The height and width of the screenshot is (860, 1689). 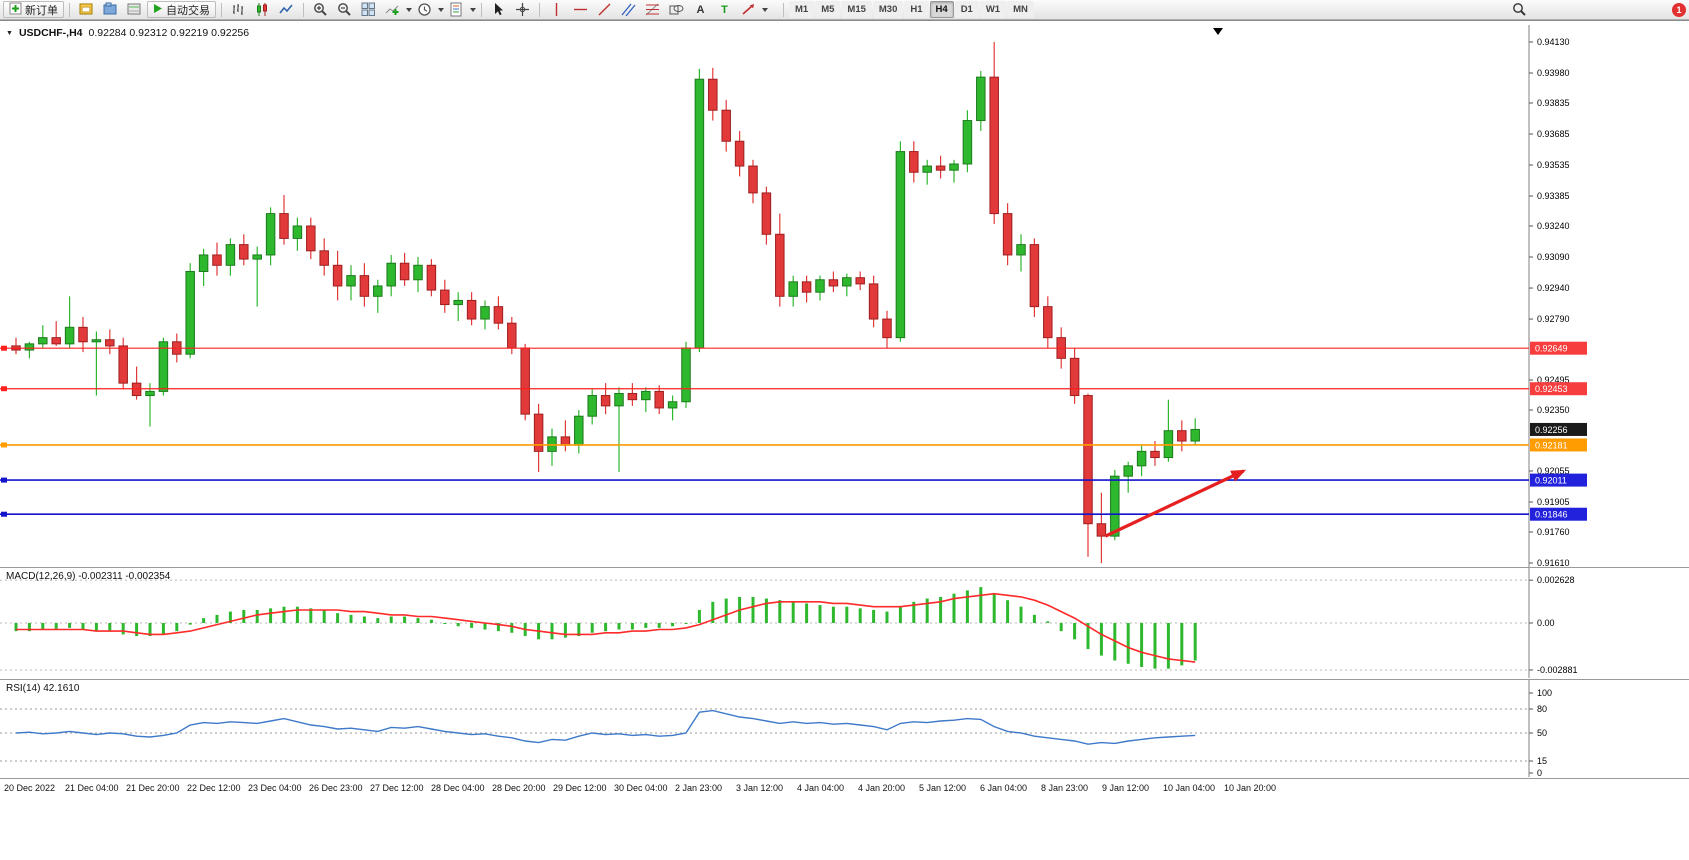 I want to click on timeframe-w1-button: W1, so click(x=993, y=9).